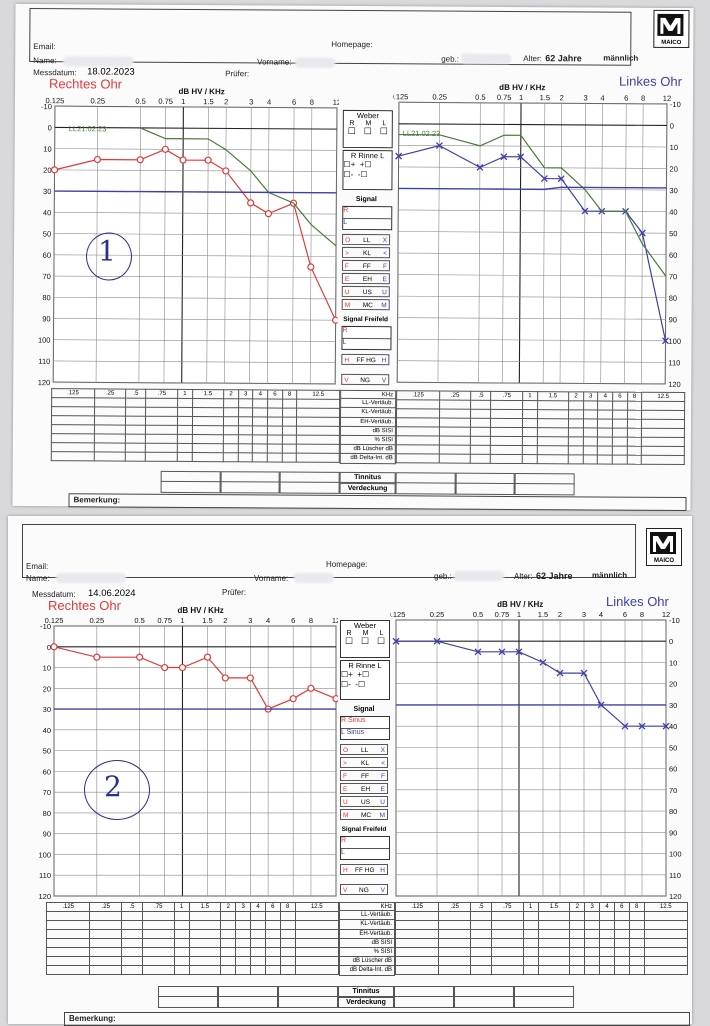  Describe the element at coordinates (364, 709) in the screenshot. I see `signal-label: Signal` at that location.